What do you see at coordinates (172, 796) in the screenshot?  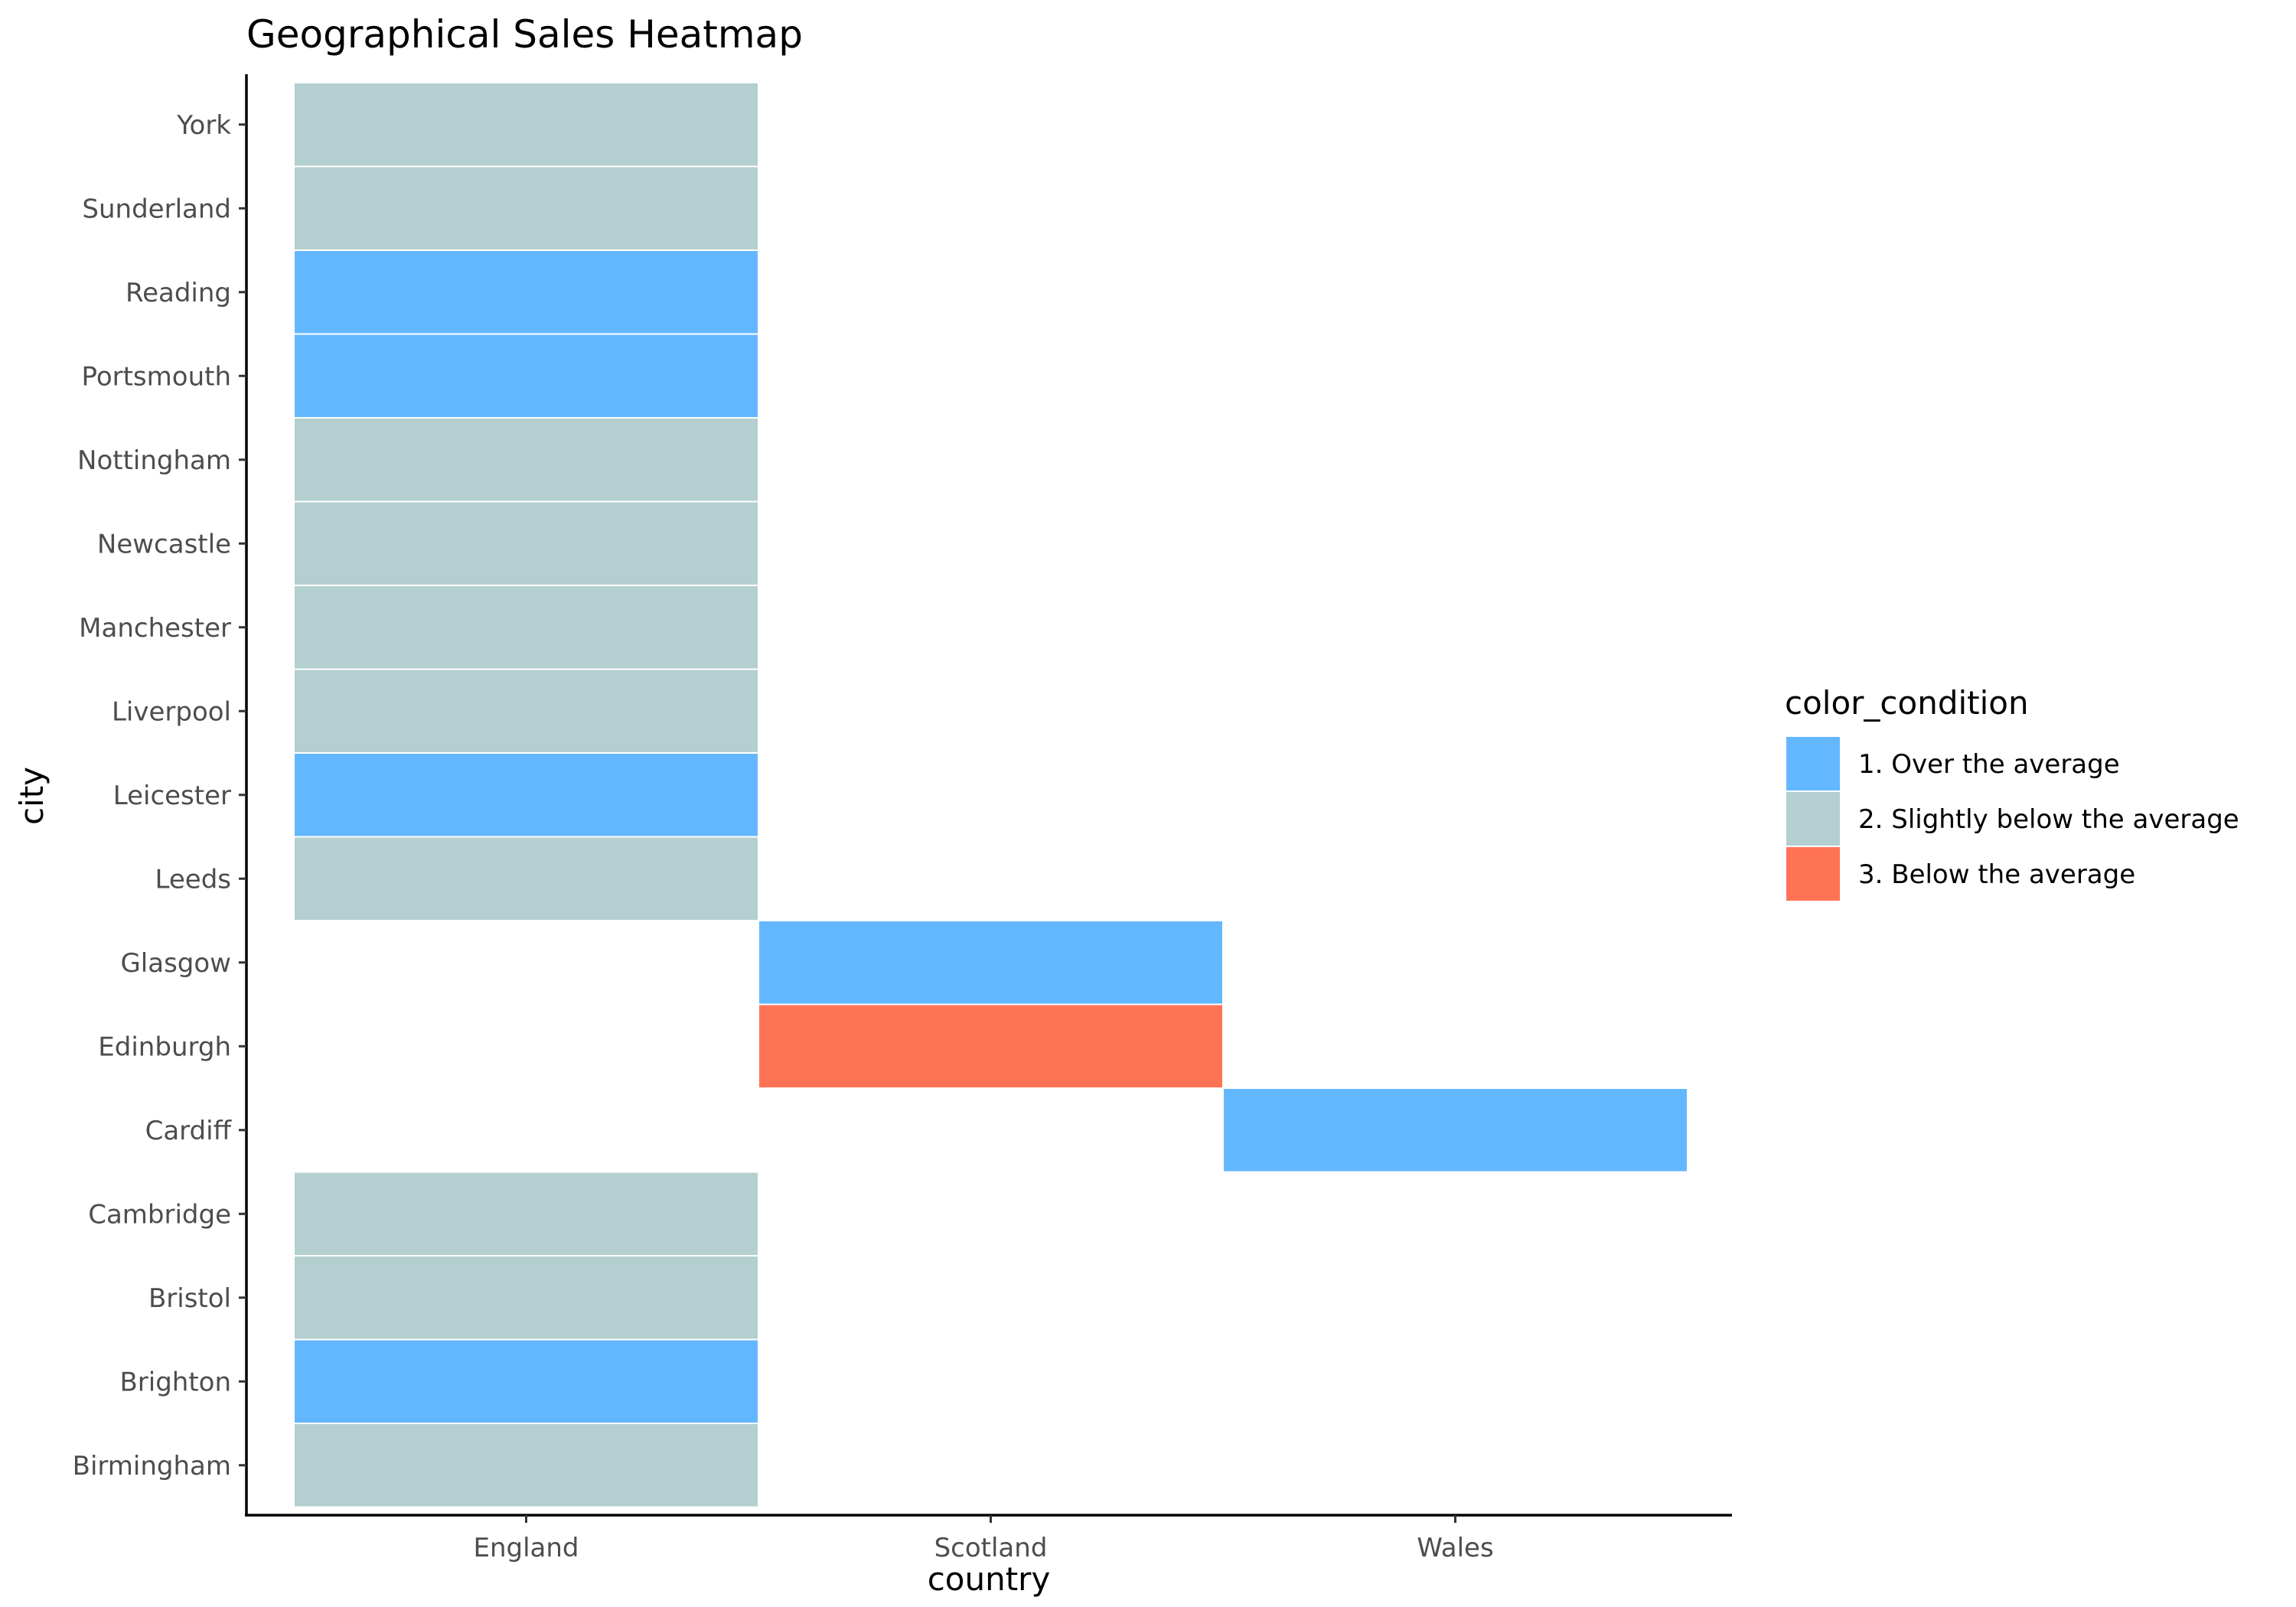 I see `y-tick-label: Leicester` at bounding box center [172, 796].